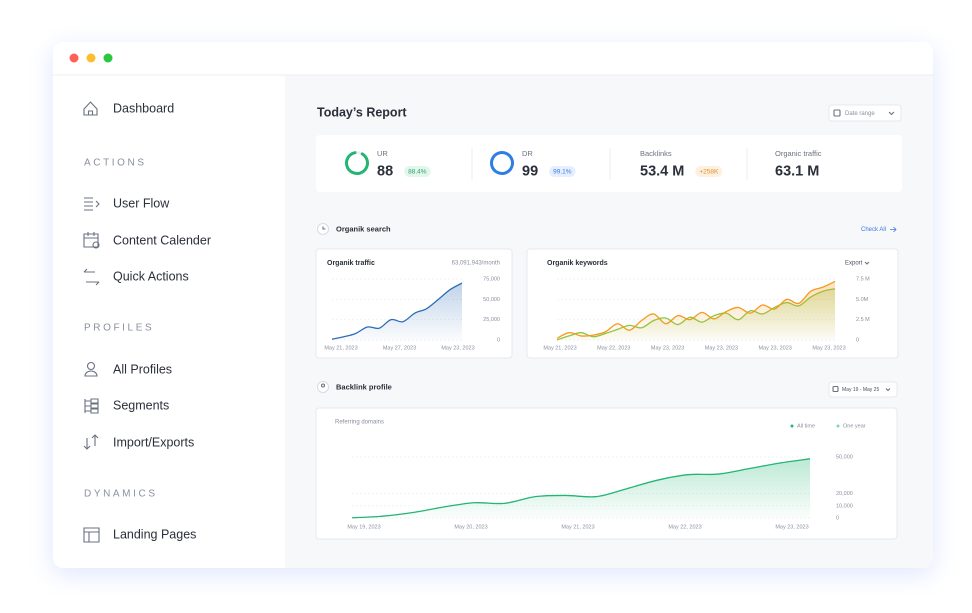  I want to click on chart-title: Organik keywords, so click(577, 263).